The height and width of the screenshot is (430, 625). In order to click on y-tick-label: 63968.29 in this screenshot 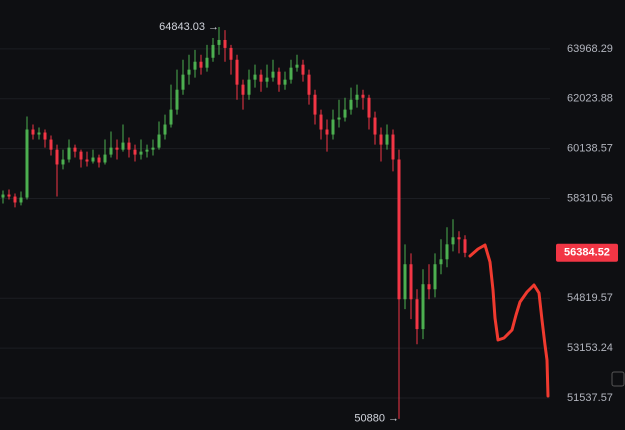, I will do `click(590, 49)`.